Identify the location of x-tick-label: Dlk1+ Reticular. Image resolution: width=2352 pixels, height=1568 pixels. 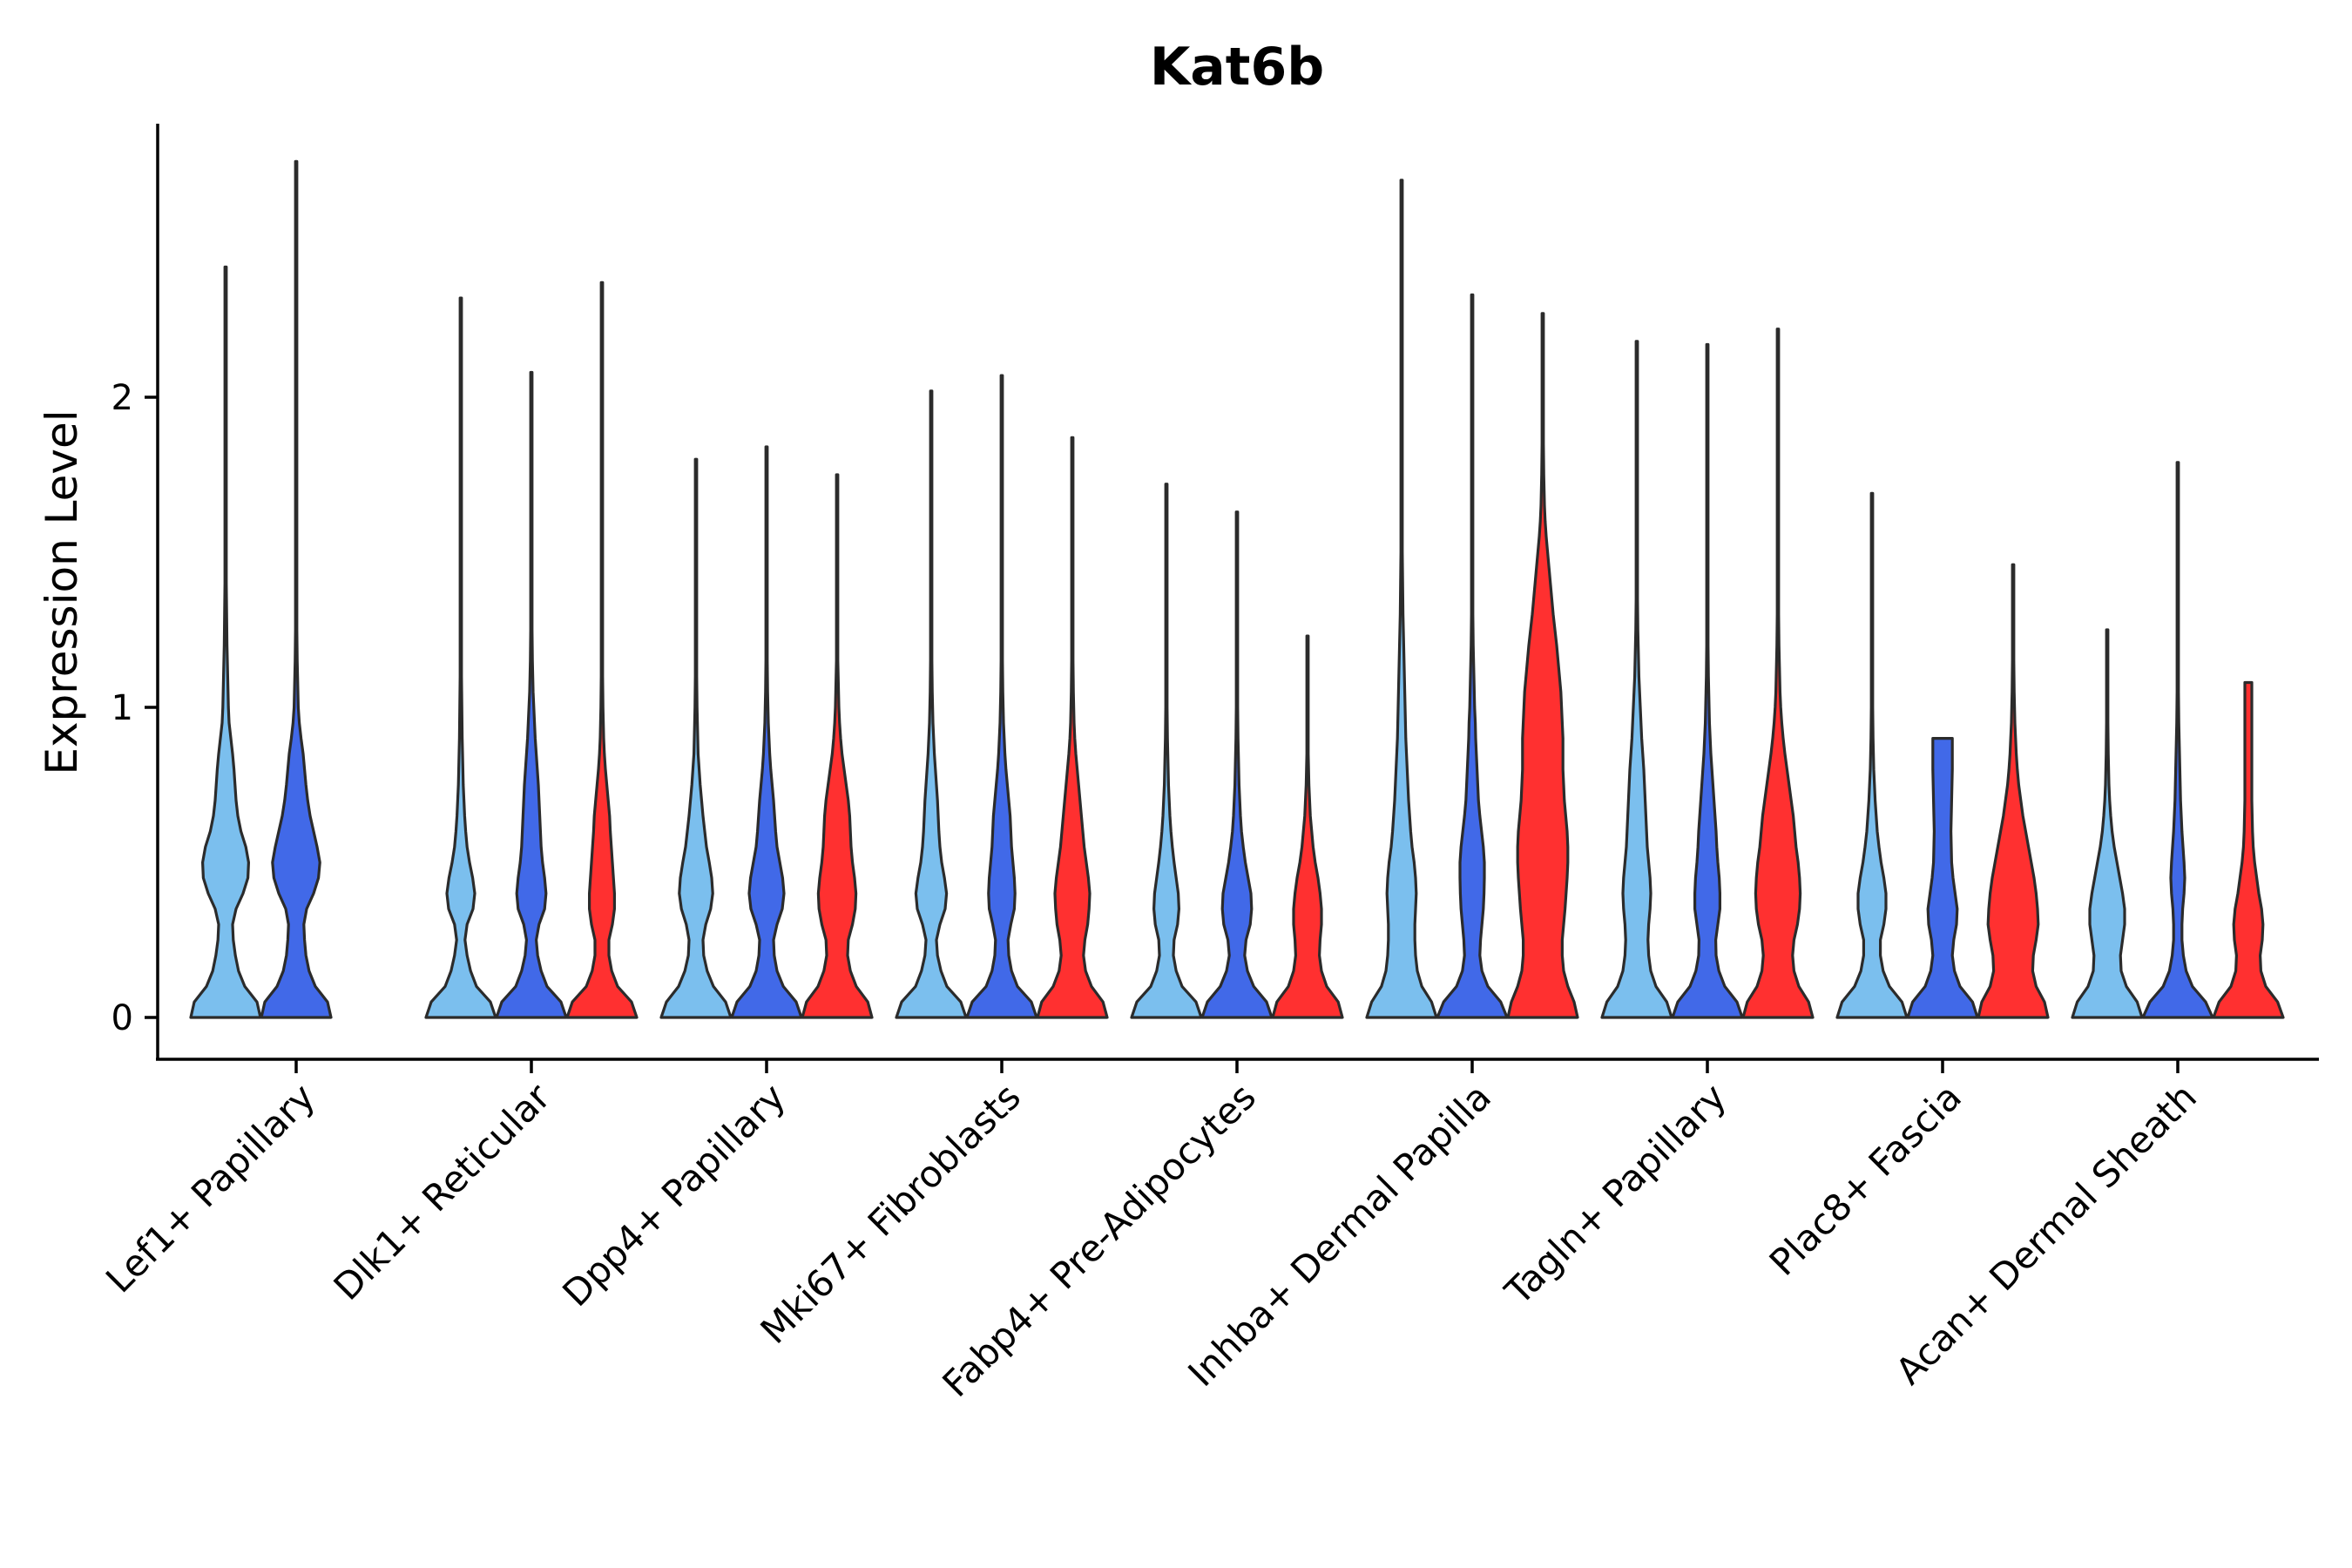
(442, 1191).